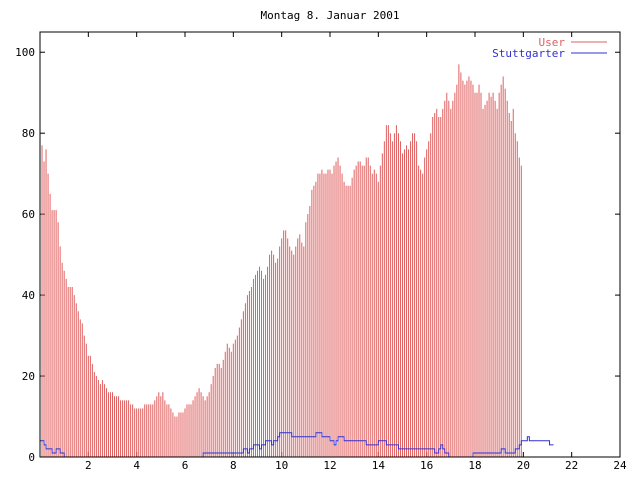 This screenshot has height=480, width=640. I want to click on y-tick-label: 0, so click(31, 457).